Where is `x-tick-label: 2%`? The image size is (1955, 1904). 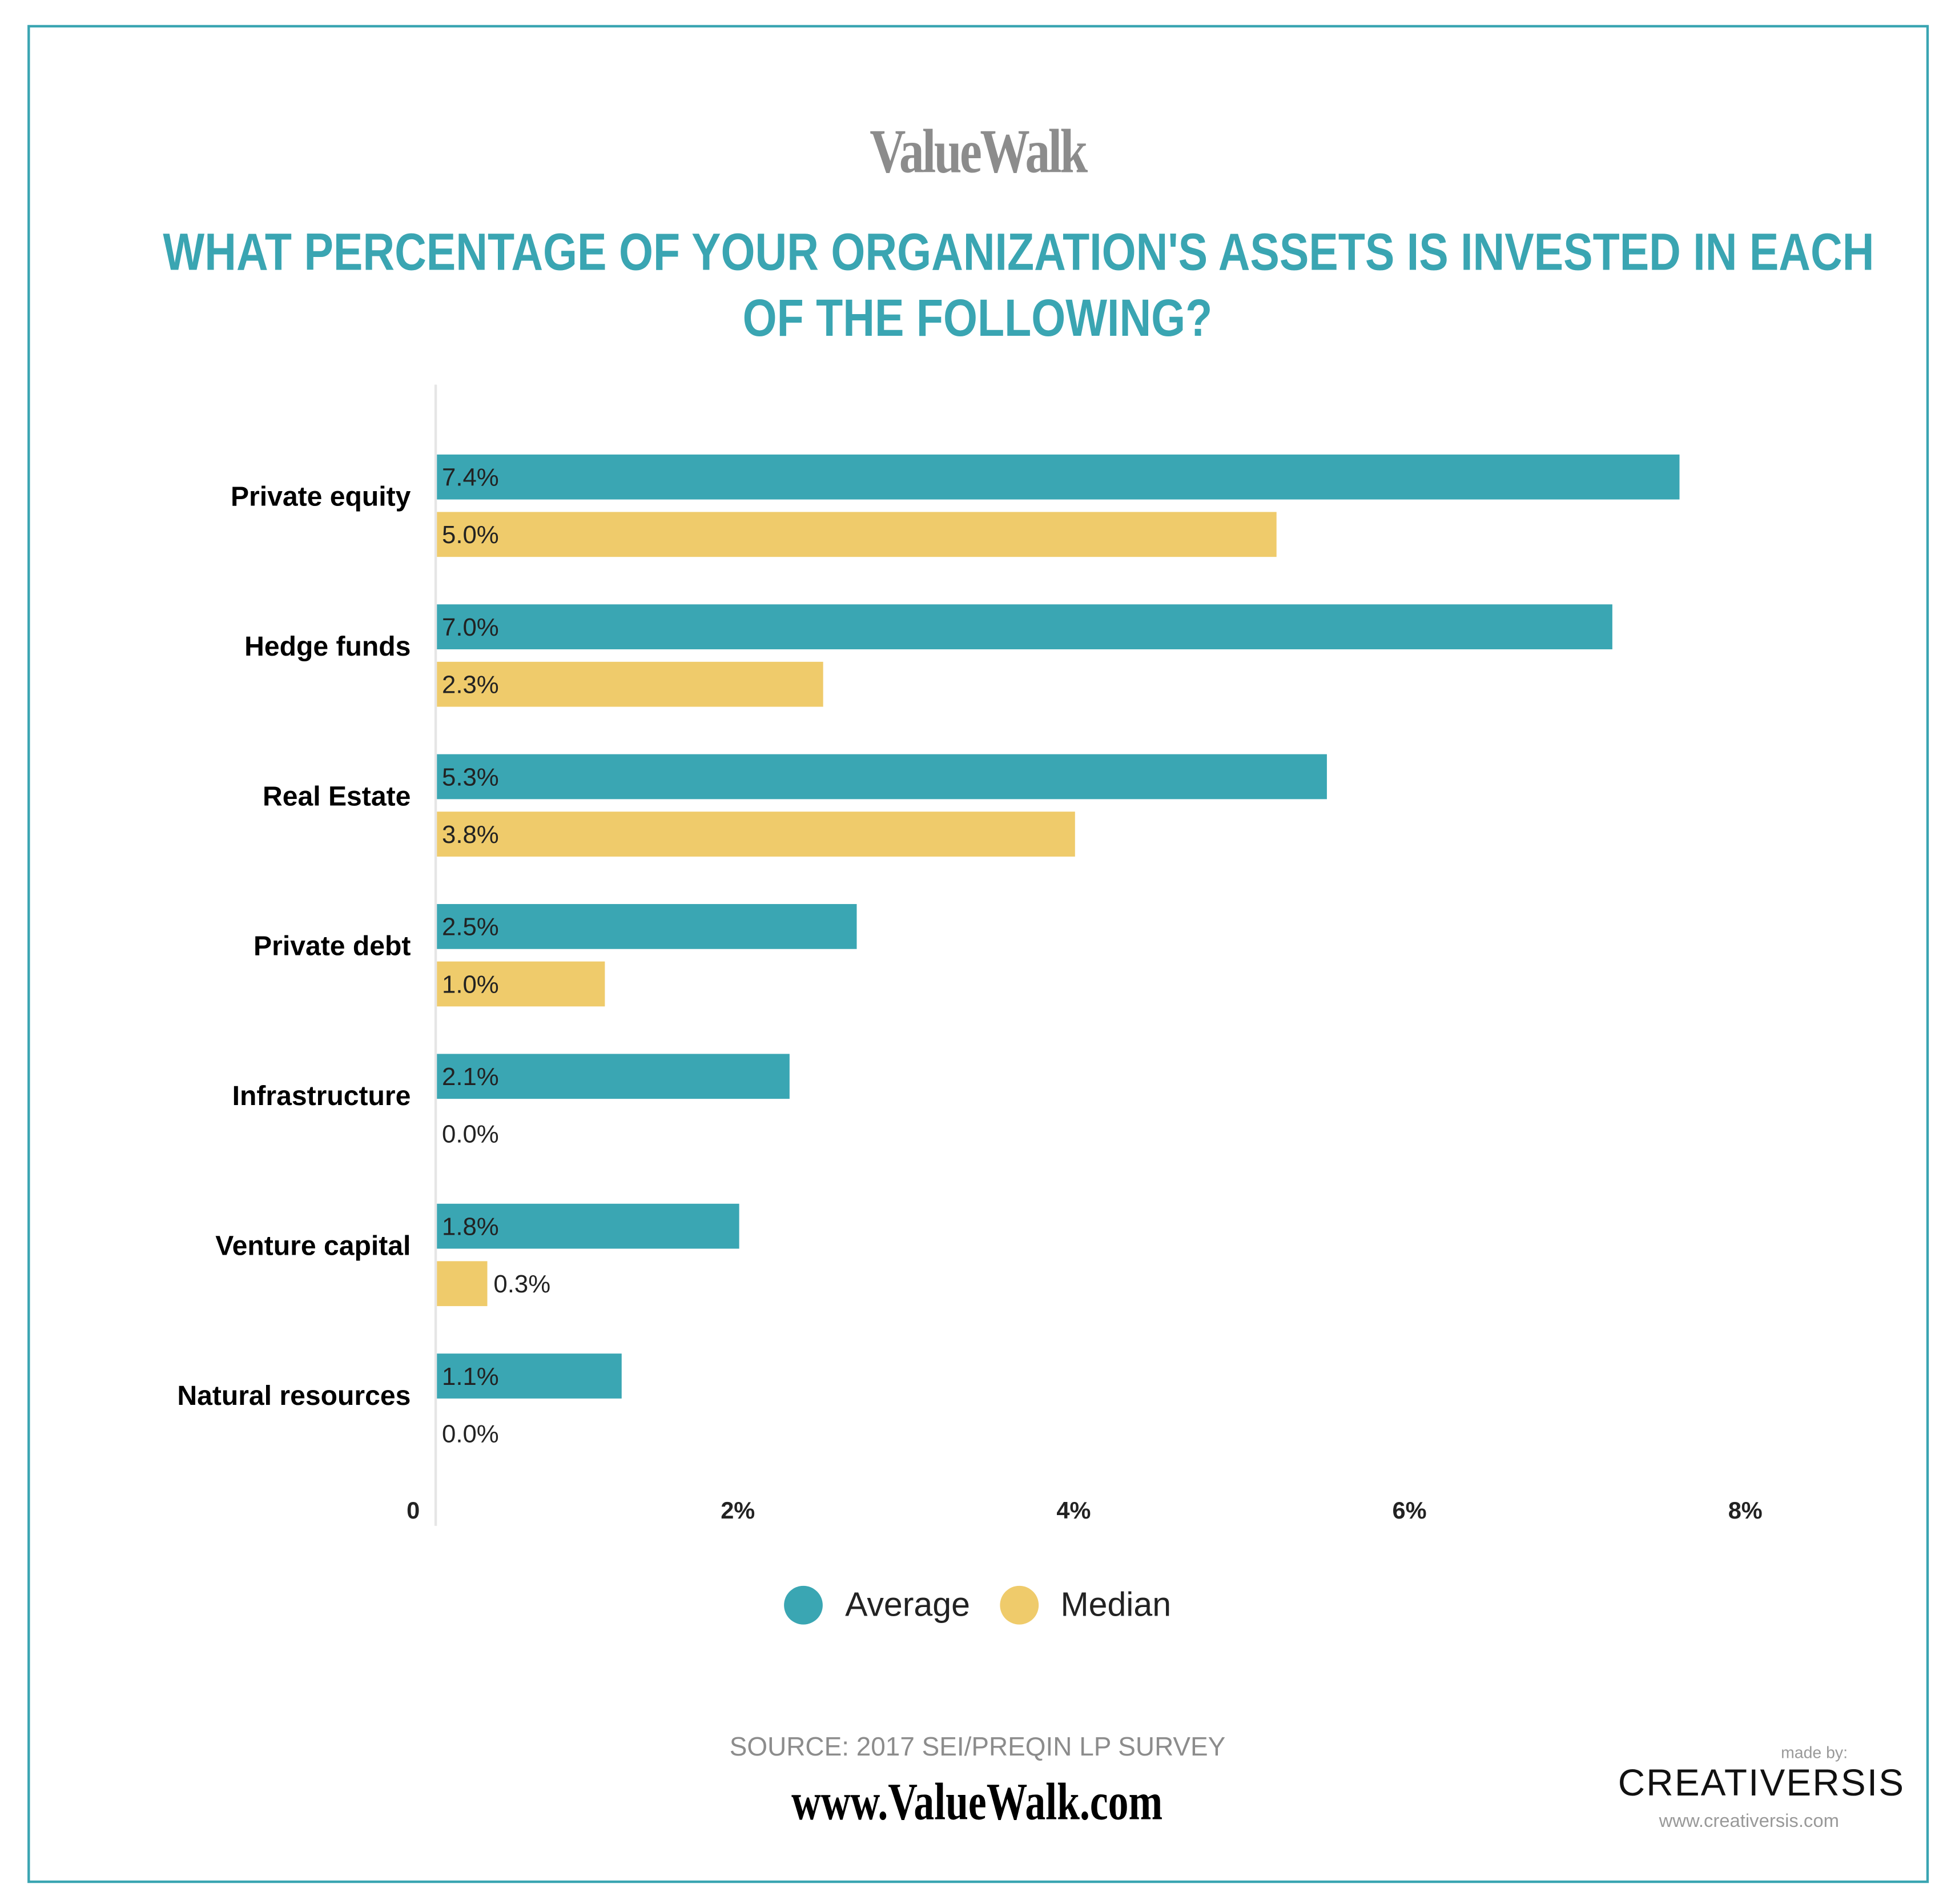 x-tick-label: 2% is located at coordinates (738, 1511).